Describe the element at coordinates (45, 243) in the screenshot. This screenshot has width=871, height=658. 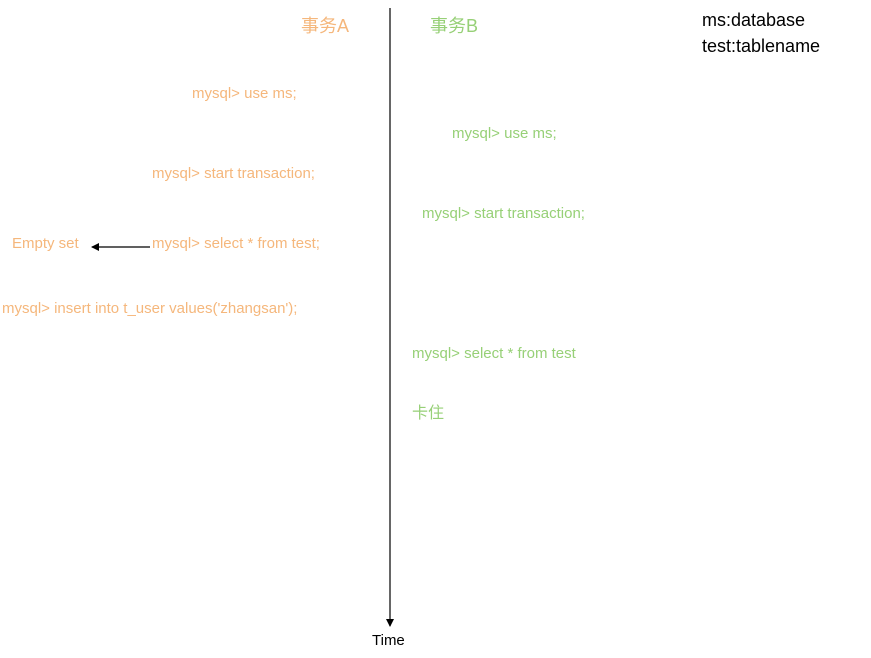
I see `transaction-a-result: Empty set` at that location.